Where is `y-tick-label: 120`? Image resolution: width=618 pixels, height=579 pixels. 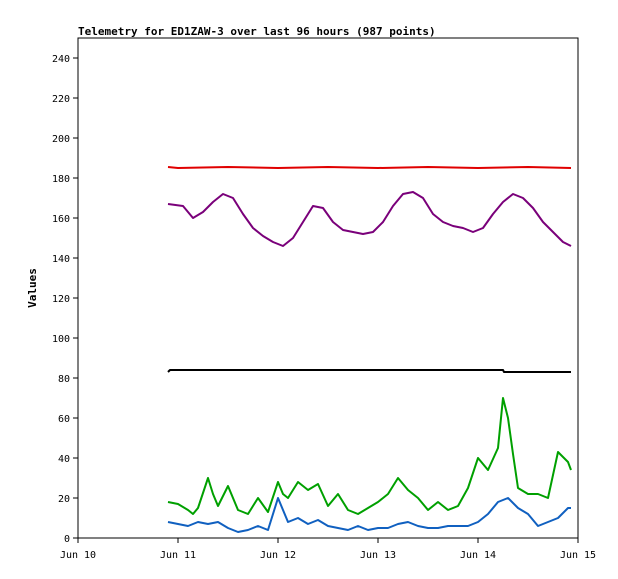 y-tick-label: 120 is located at coordinates (61, 299).